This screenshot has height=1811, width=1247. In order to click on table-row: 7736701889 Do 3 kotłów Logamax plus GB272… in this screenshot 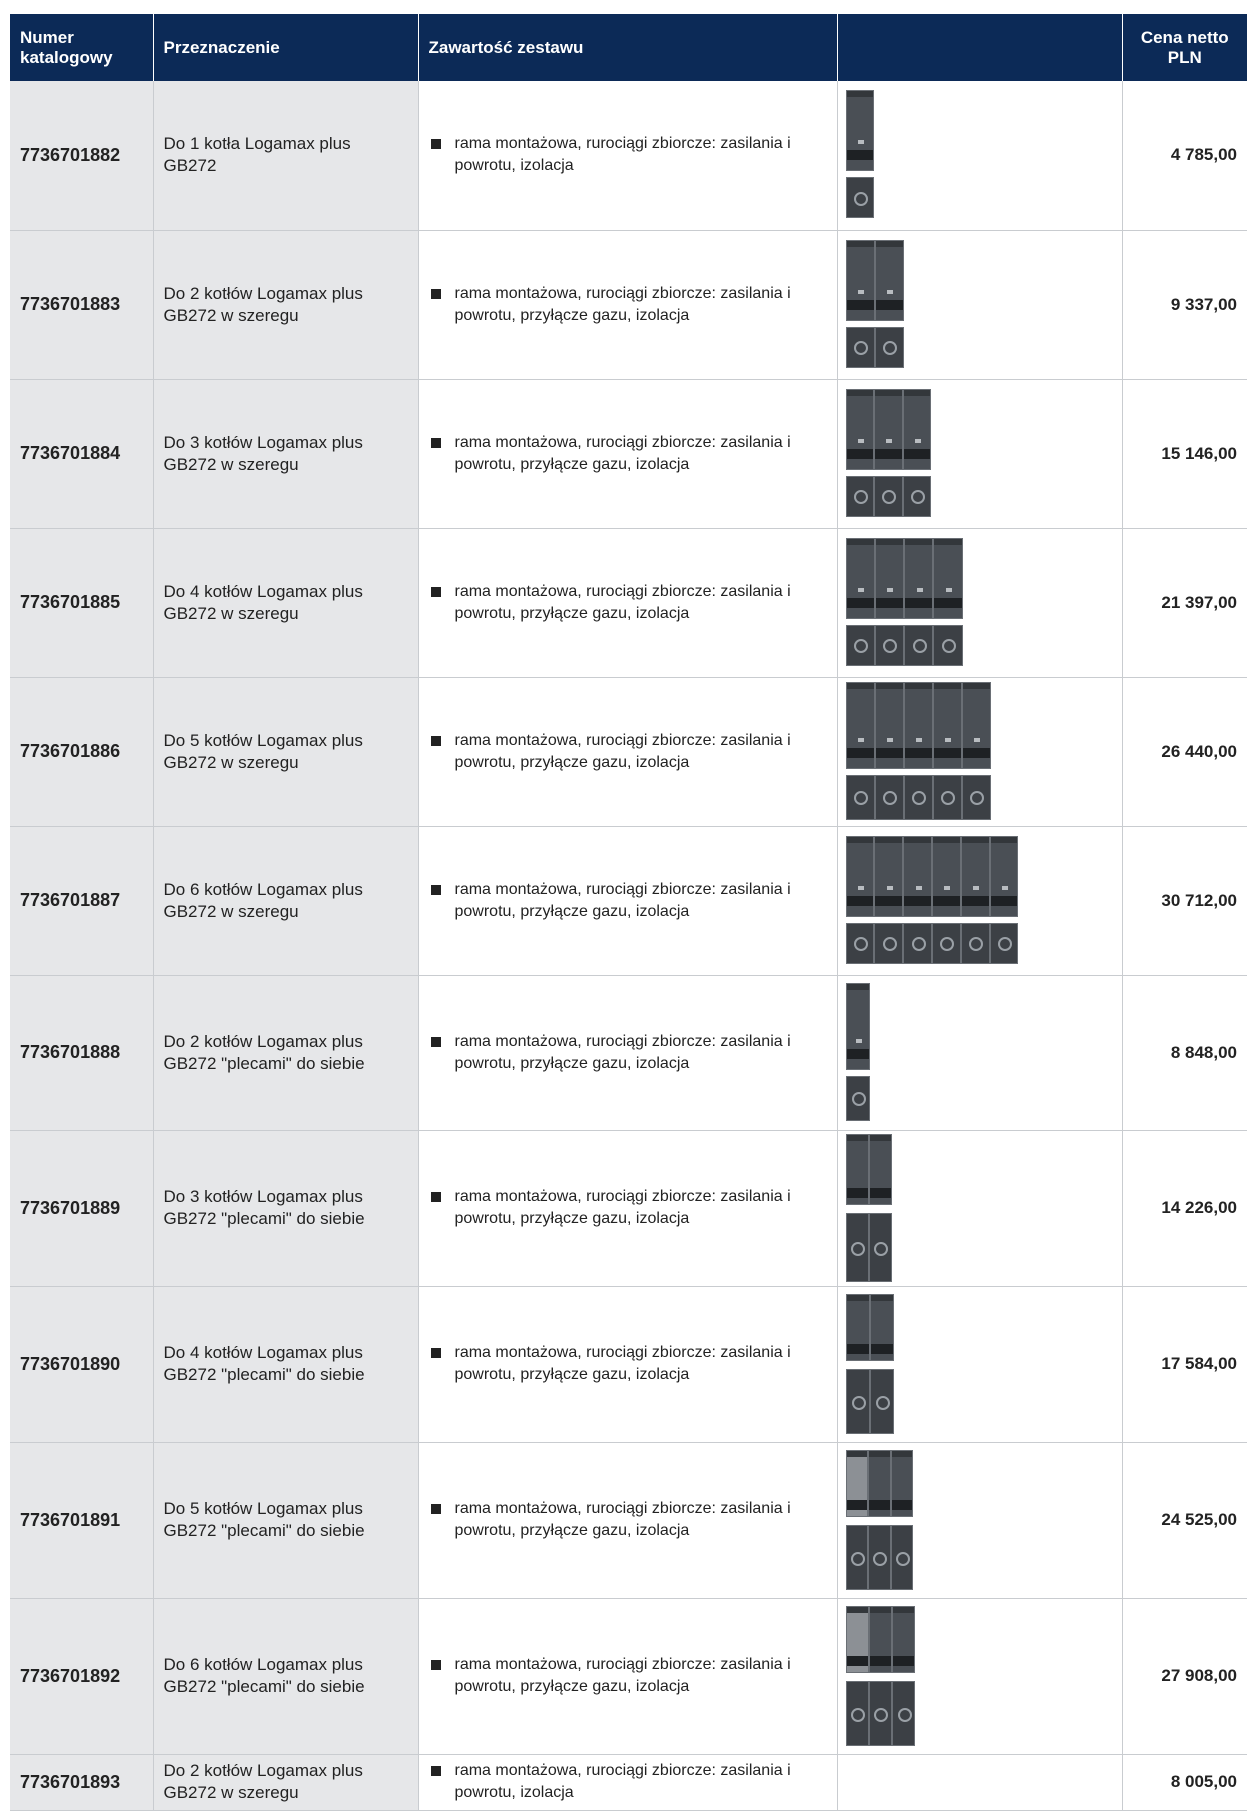, I will do `click(628, 1208)`.